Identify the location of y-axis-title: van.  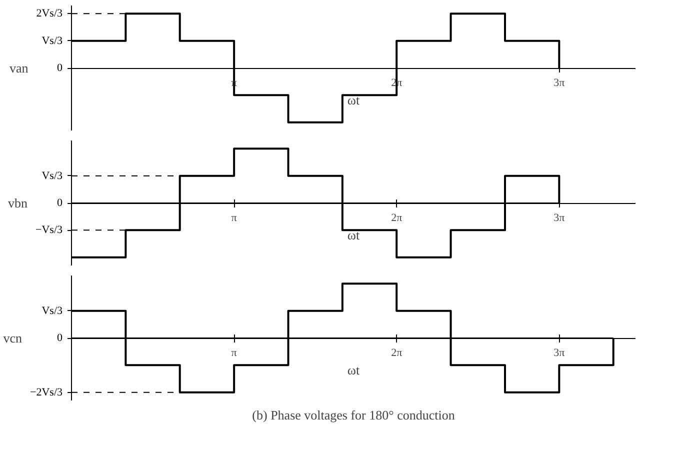
(19, 68).